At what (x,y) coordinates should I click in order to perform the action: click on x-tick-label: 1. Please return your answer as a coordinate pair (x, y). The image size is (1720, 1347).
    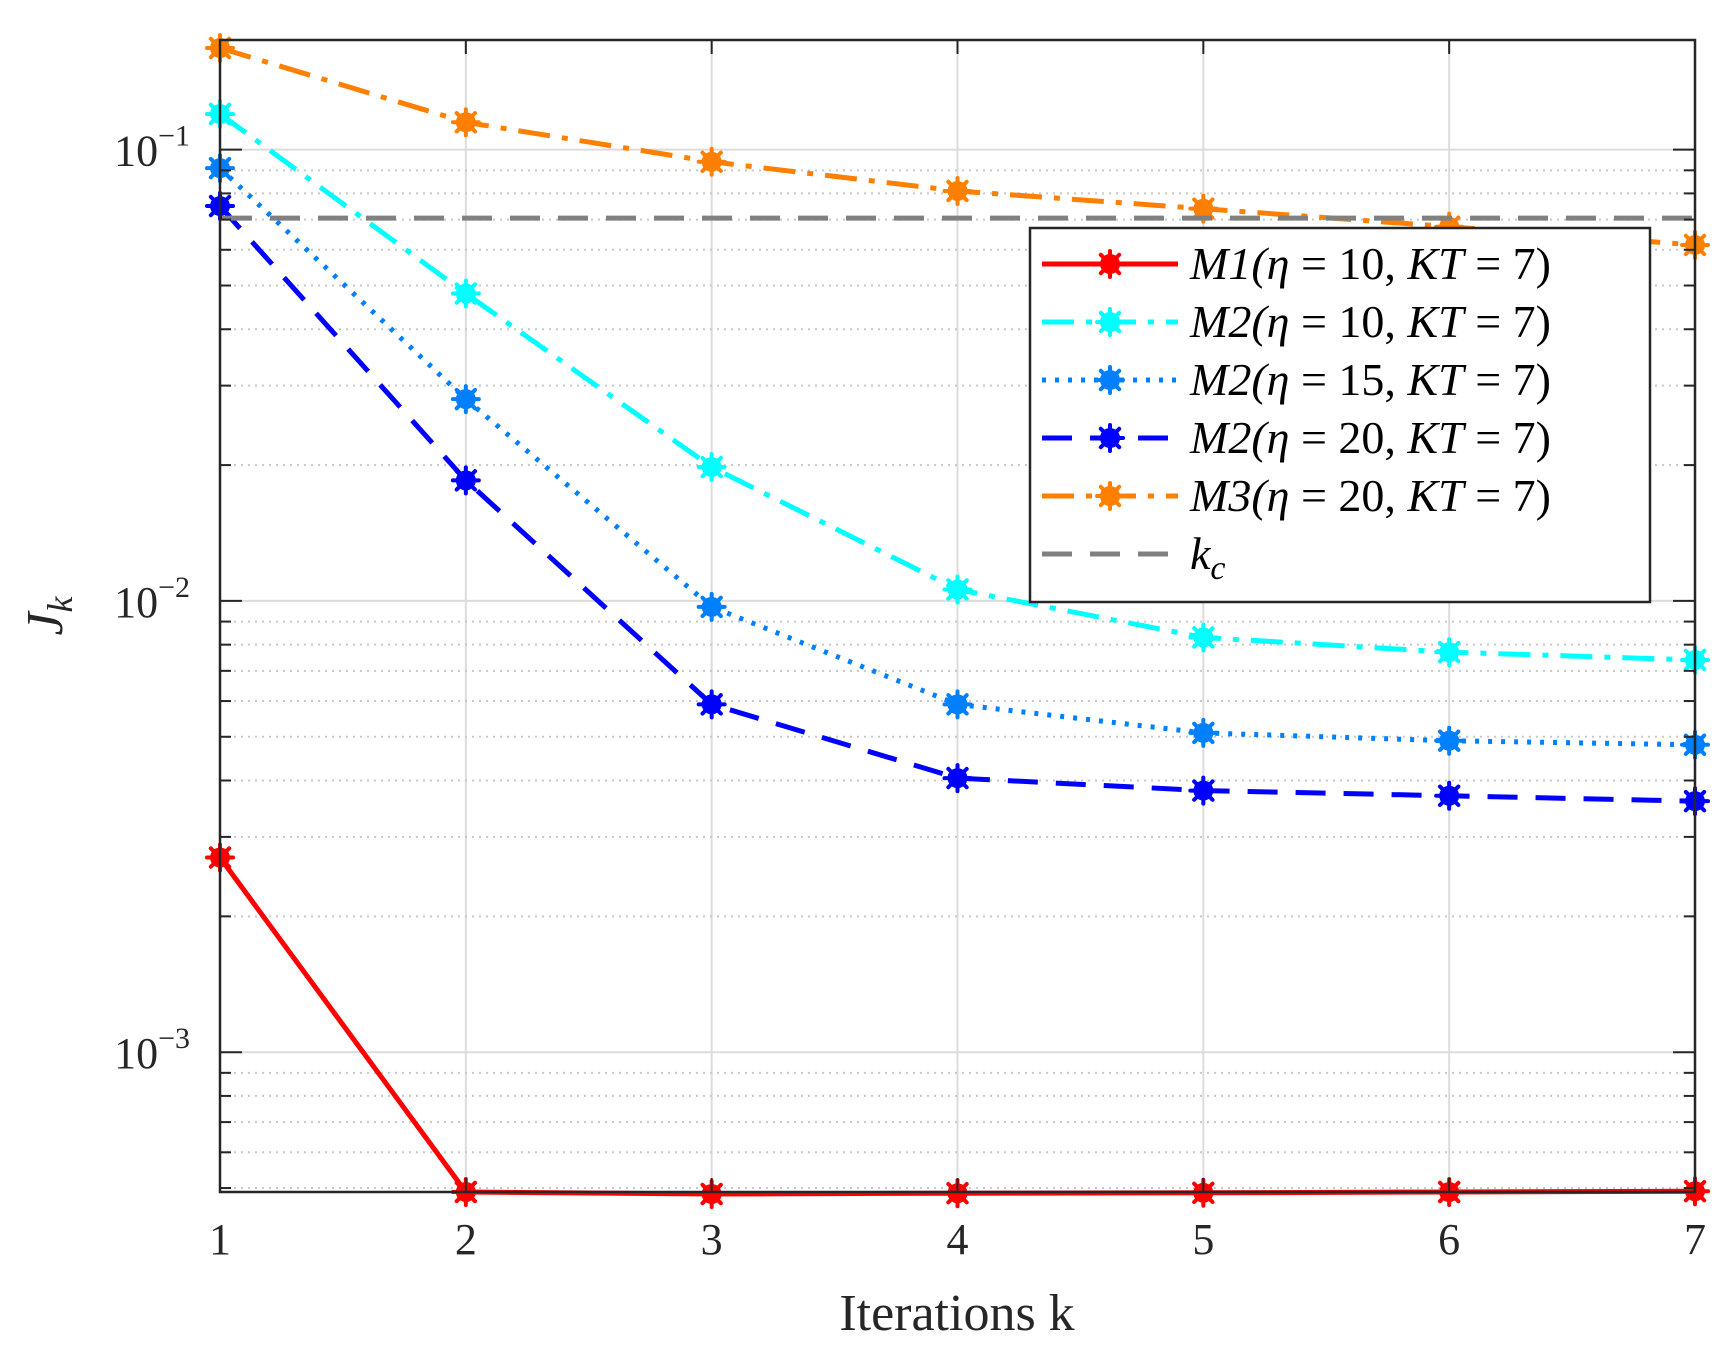
    Looking at the image, I should click on (220, 1239).